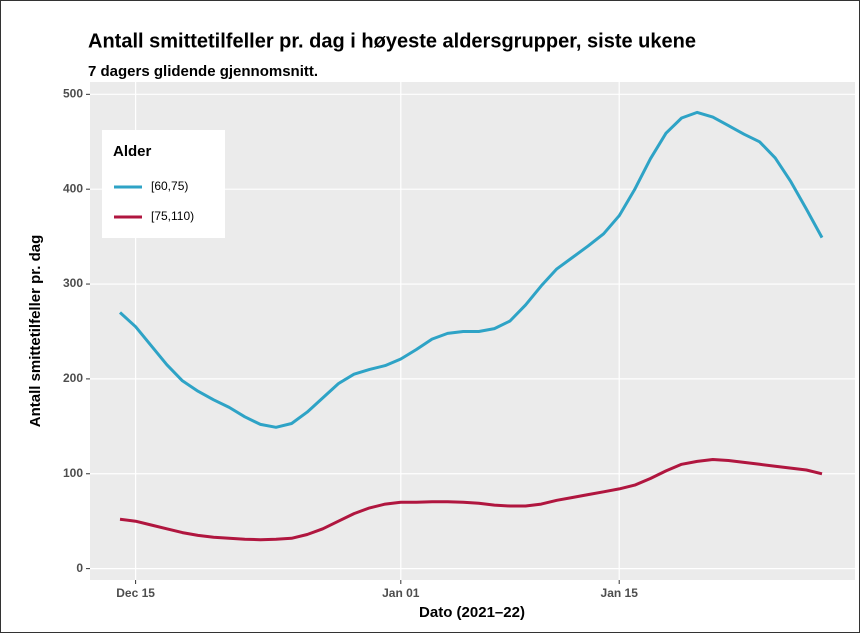 This screenshot has height=633, width=860. Describe the element at coordinates (401, 593) in the screenshot. I see `x-tick-label: Jan 01` at that location.